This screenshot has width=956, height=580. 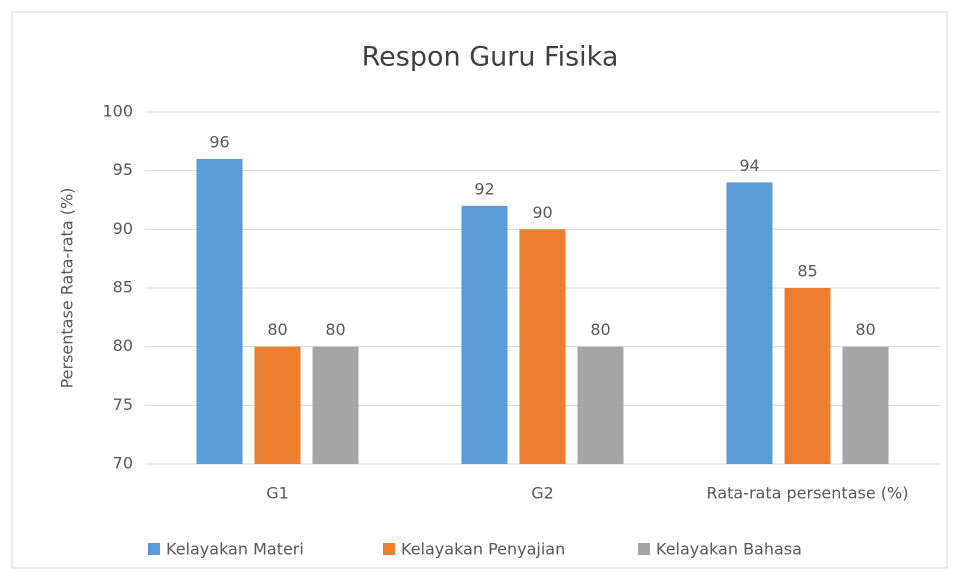 I want to click on data-label: 92, so click(x=484, y=188).